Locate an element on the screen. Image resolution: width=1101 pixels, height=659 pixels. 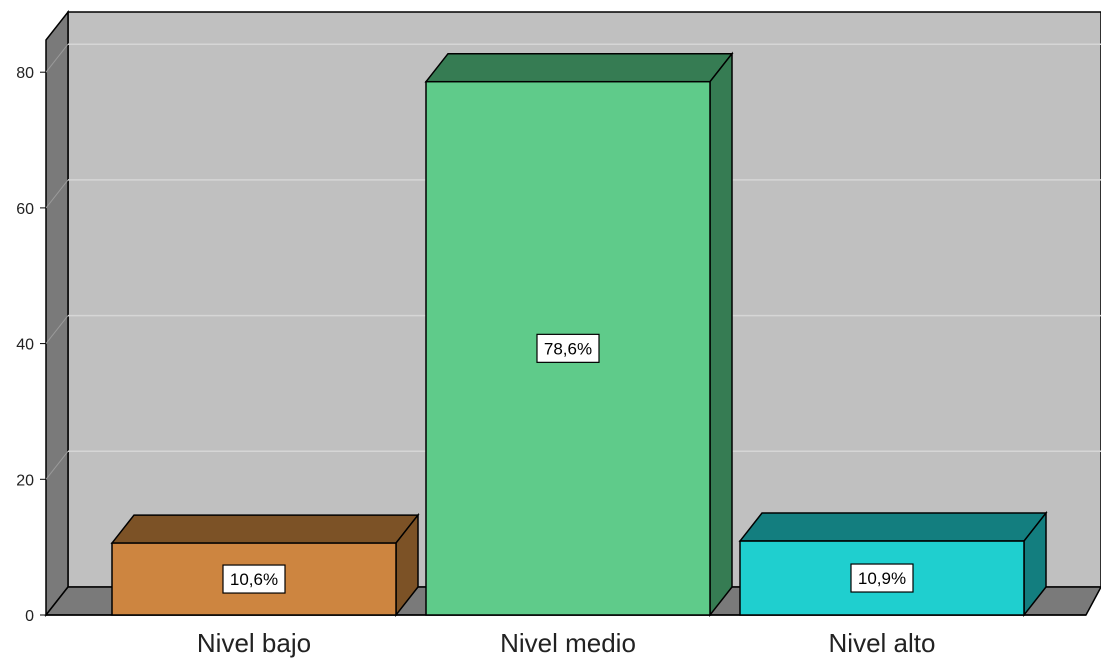
data-label: 10,6% is located at coordinates (254, 579).